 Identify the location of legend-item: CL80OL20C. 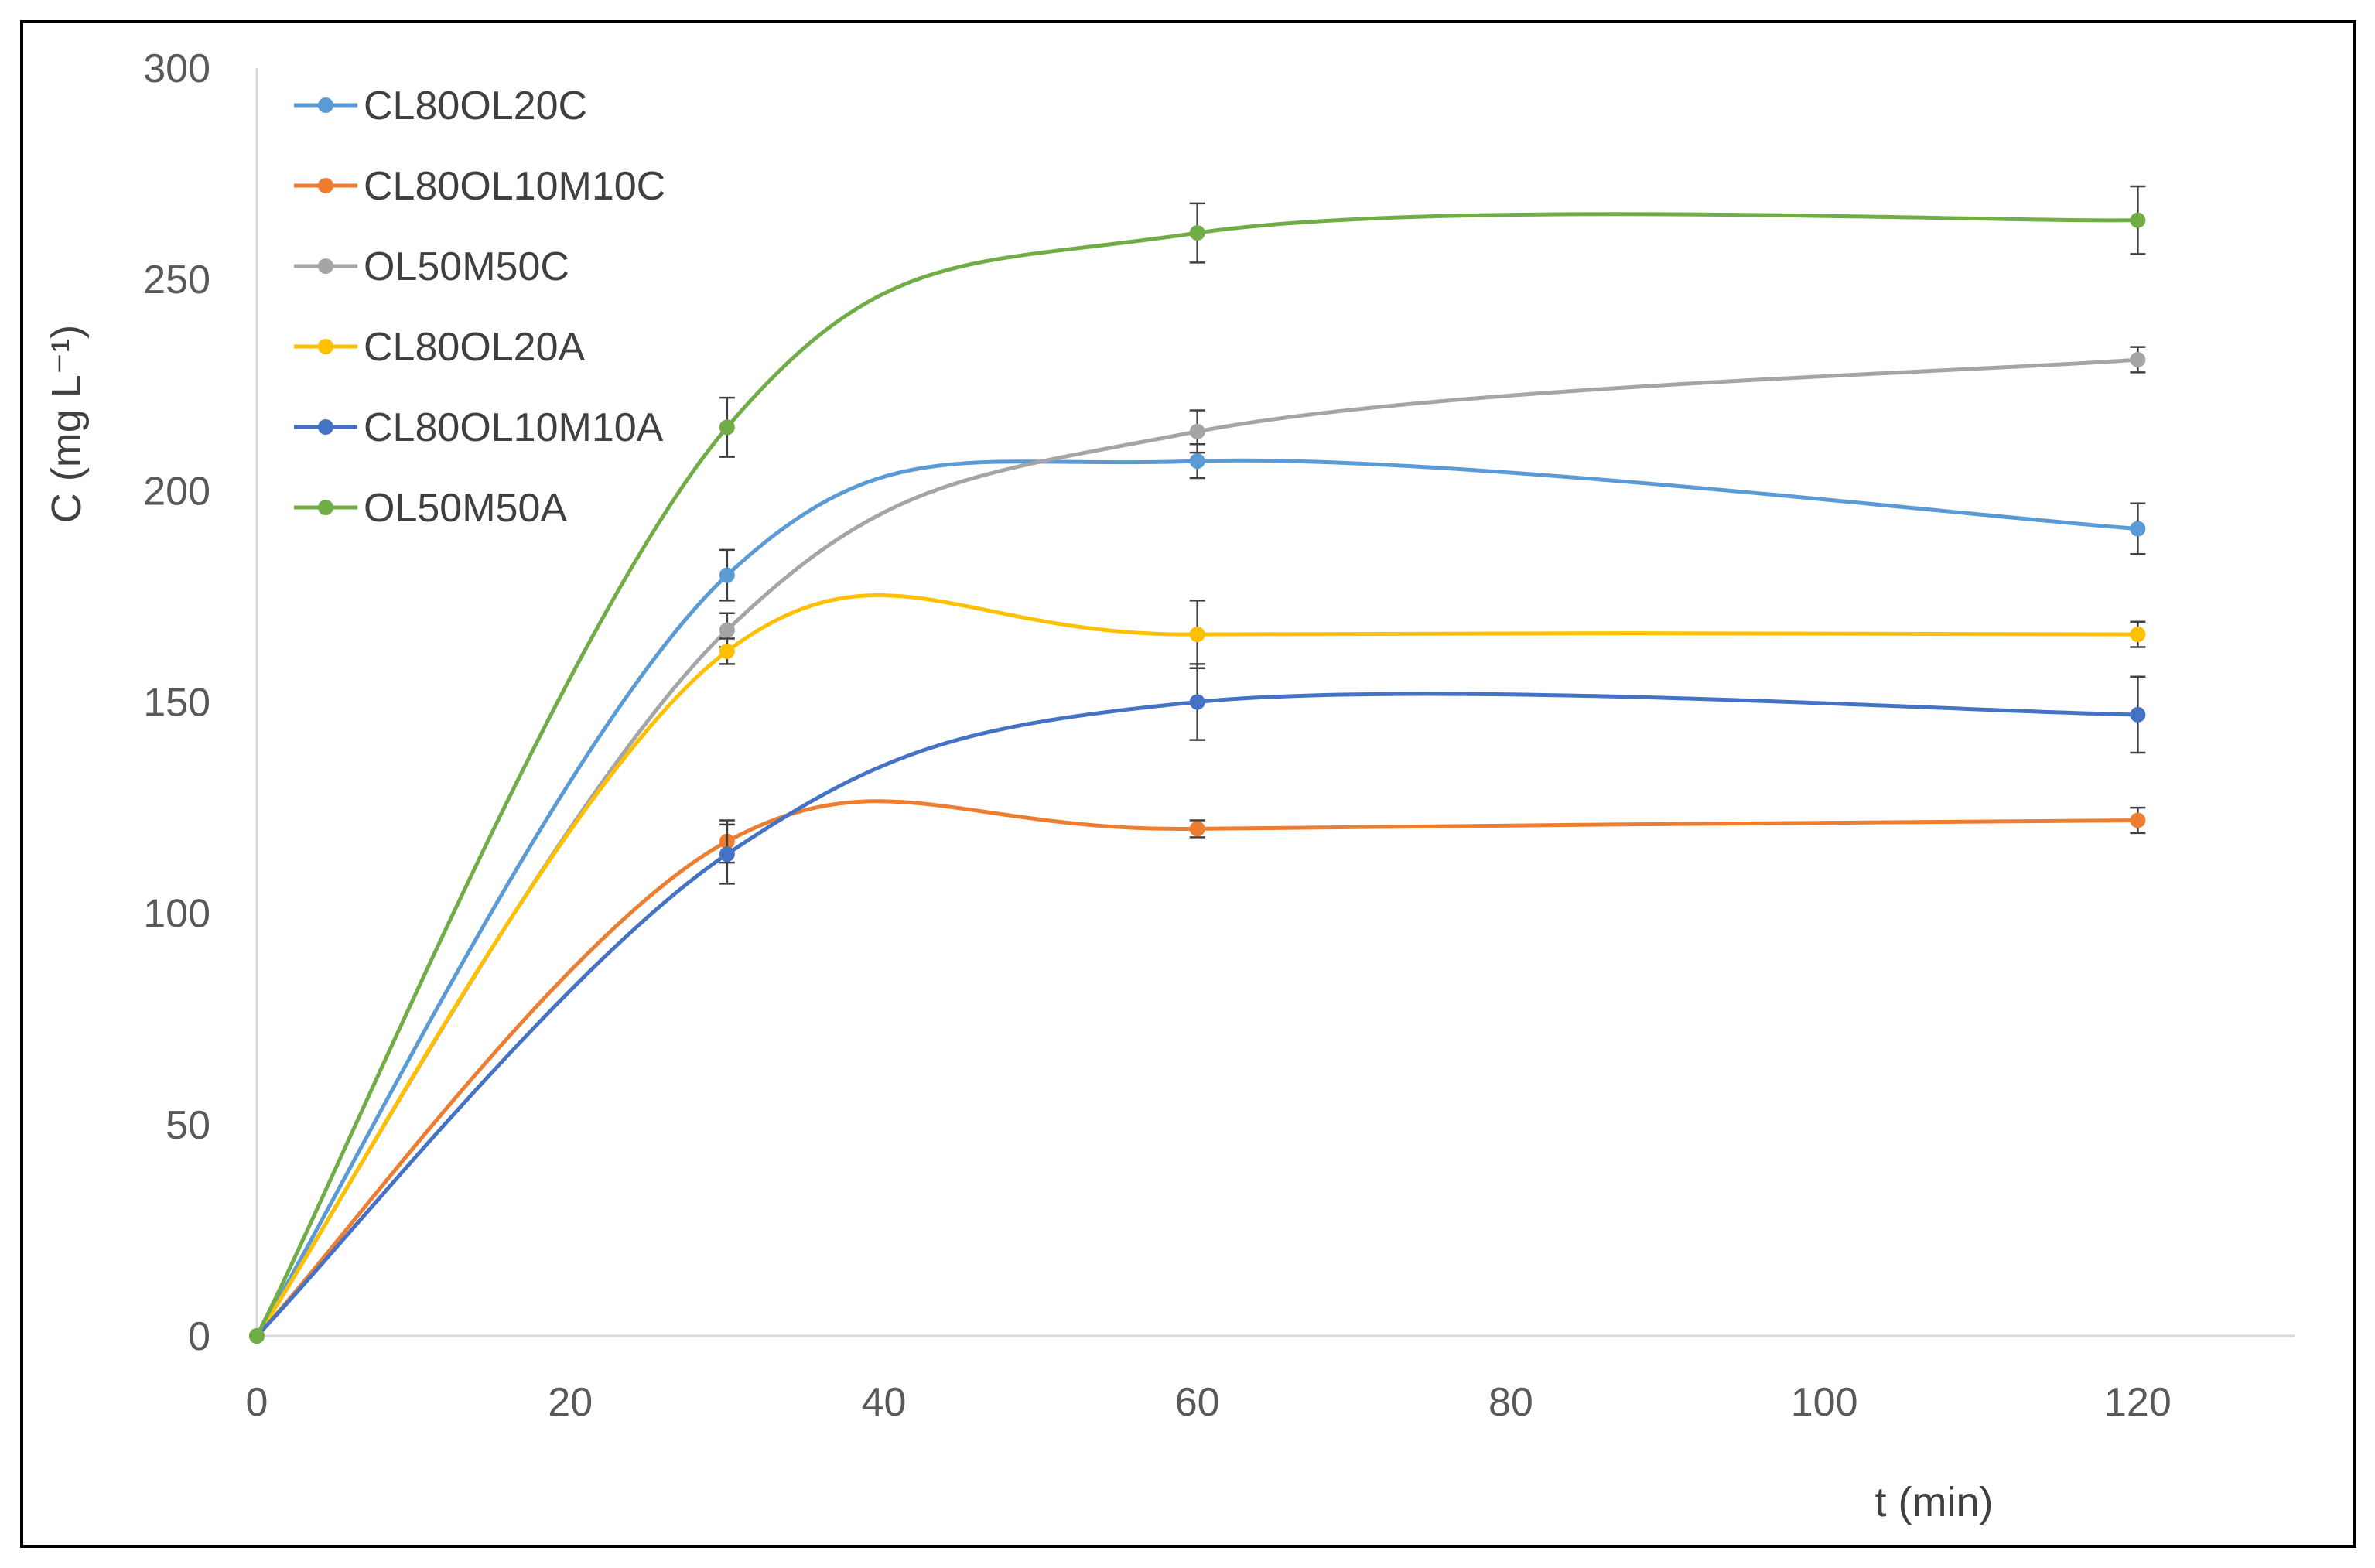
(440, 106).